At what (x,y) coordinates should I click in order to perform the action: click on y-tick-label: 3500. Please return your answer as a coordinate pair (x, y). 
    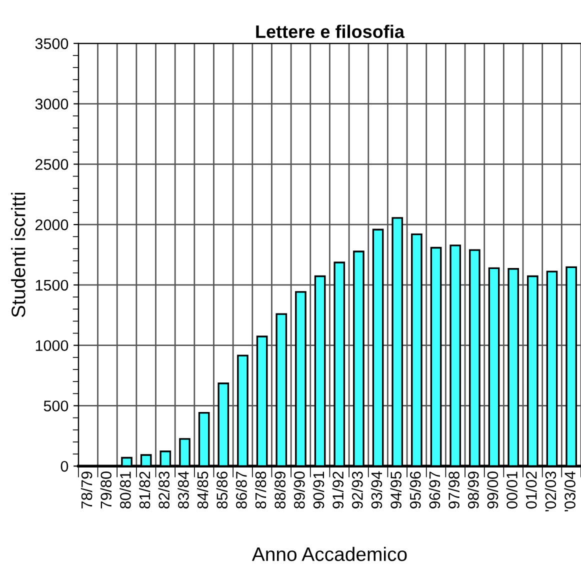
    Looking at the image, I should click on (51, 44).